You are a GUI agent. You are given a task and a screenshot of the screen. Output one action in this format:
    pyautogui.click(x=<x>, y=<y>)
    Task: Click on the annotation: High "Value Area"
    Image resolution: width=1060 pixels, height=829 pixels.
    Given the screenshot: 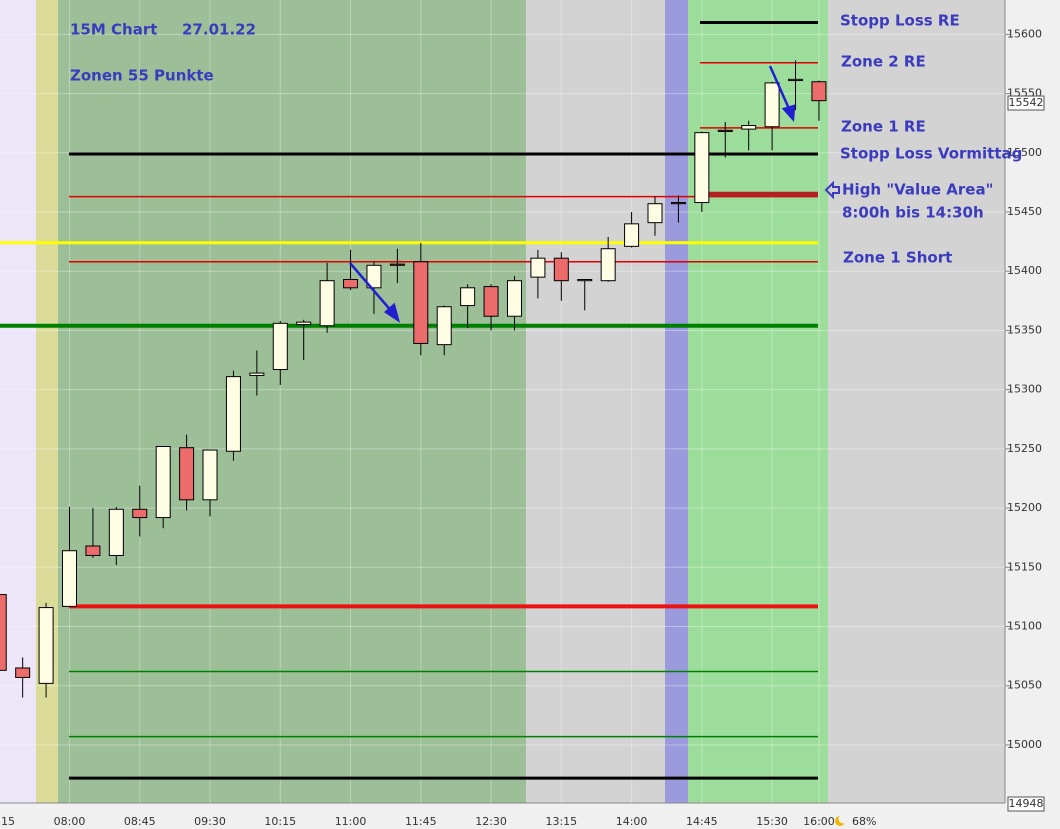 What is the action you would take?
    pyautogui.click(x=917, y=190)
    